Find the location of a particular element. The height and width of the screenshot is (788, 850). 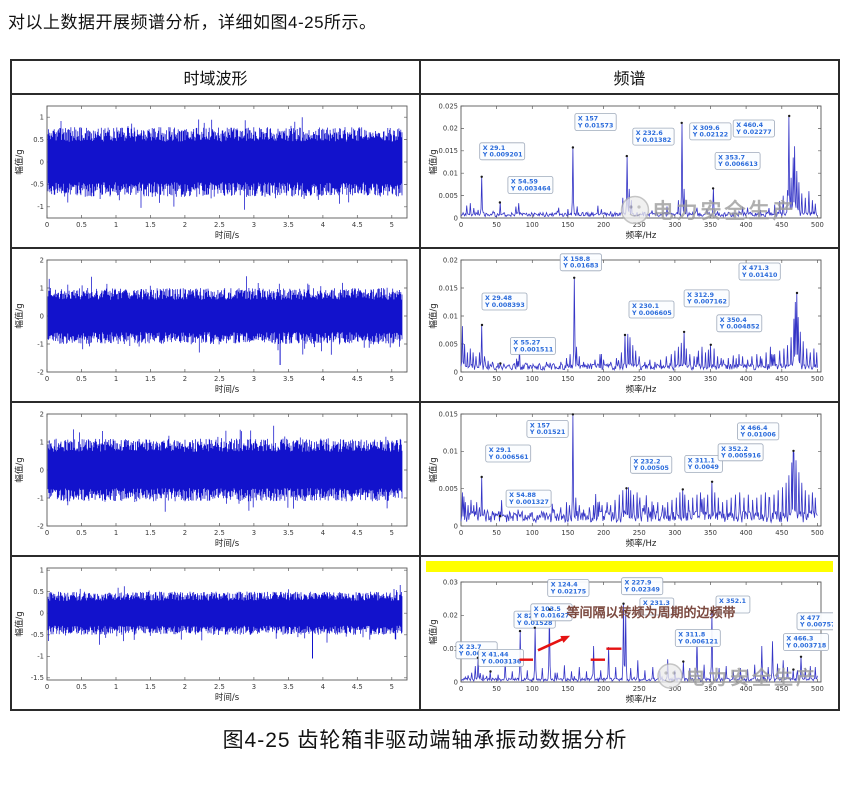

svg-text: 300 is located at coordinates (674, 533).